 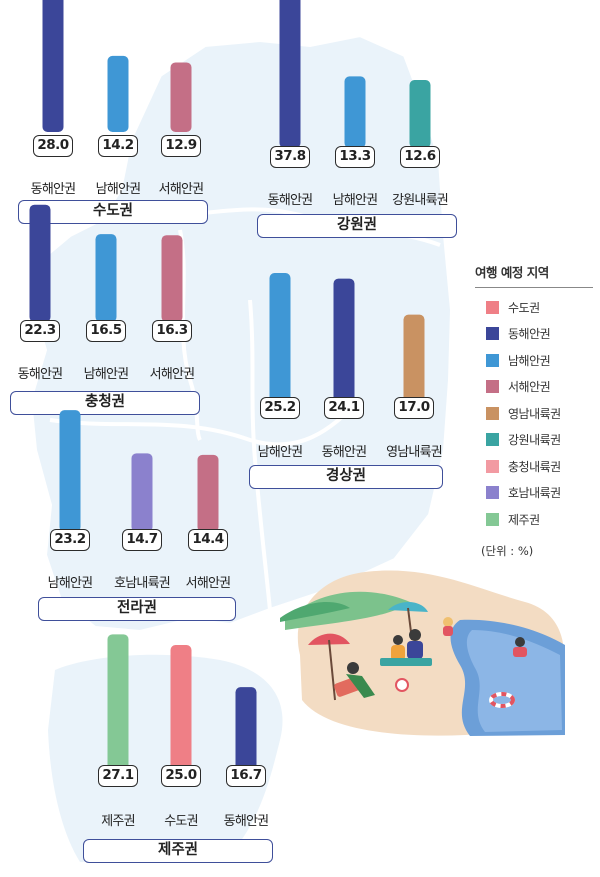 I want to click on value-label: 16.3, so click(x=172, y=331).